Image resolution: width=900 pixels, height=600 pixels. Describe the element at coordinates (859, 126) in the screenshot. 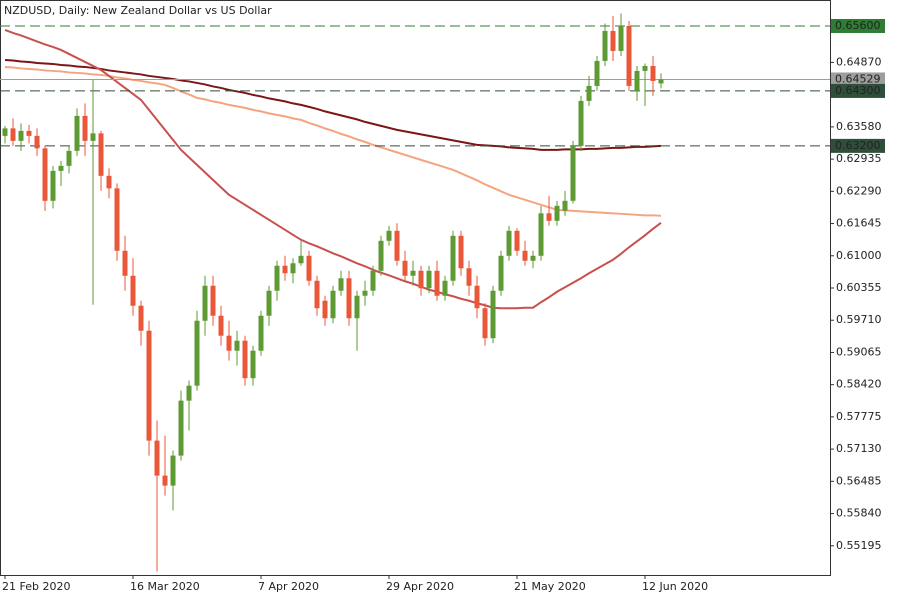

I see `y-tick-label: 0.63580` at that location.